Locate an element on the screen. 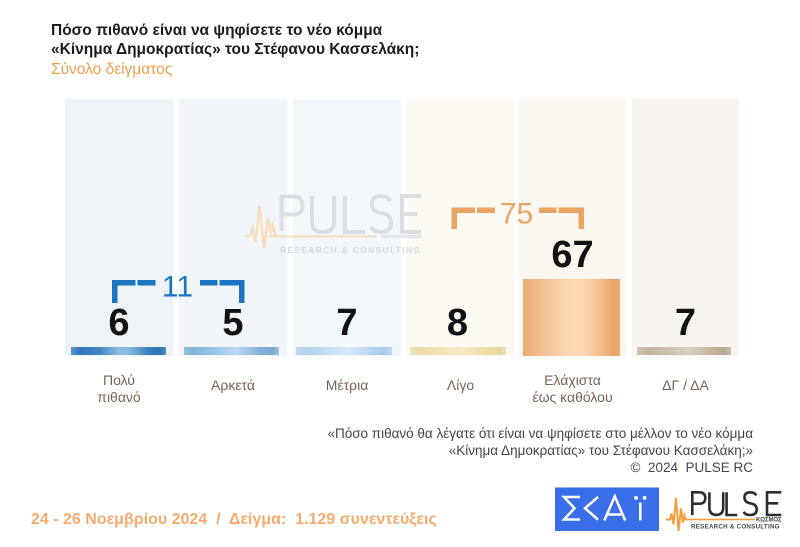 The width and height of the screenshot is (800, 547). svg-text: 75 is located at coordinates (516, 214).